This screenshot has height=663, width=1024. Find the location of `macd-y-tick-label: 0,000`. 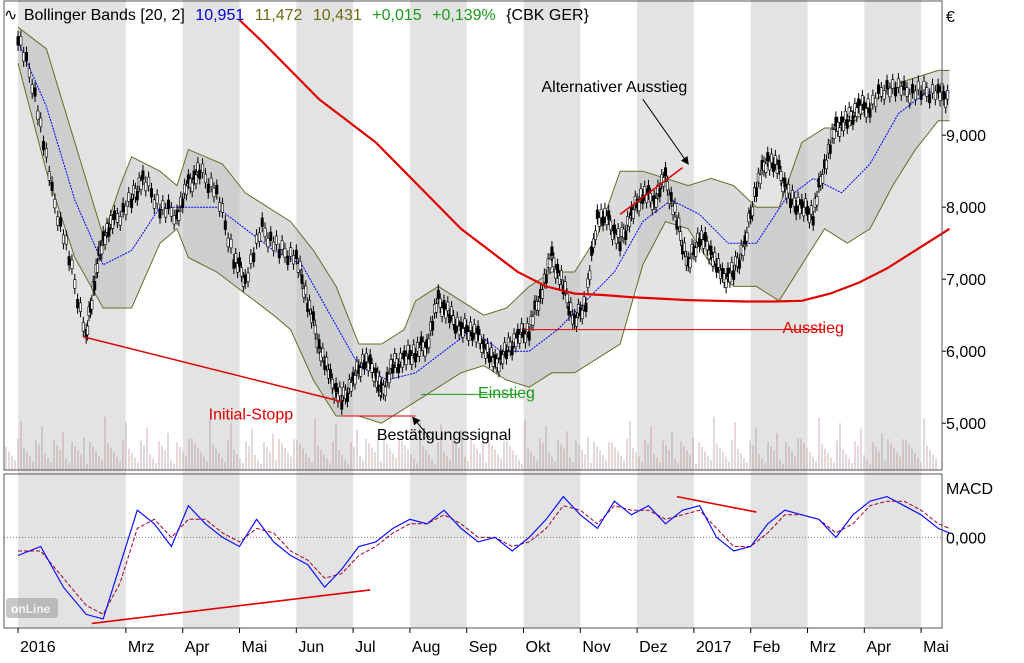

macd-y-tick-label: 0,000 is located at coordinates (966, 538).